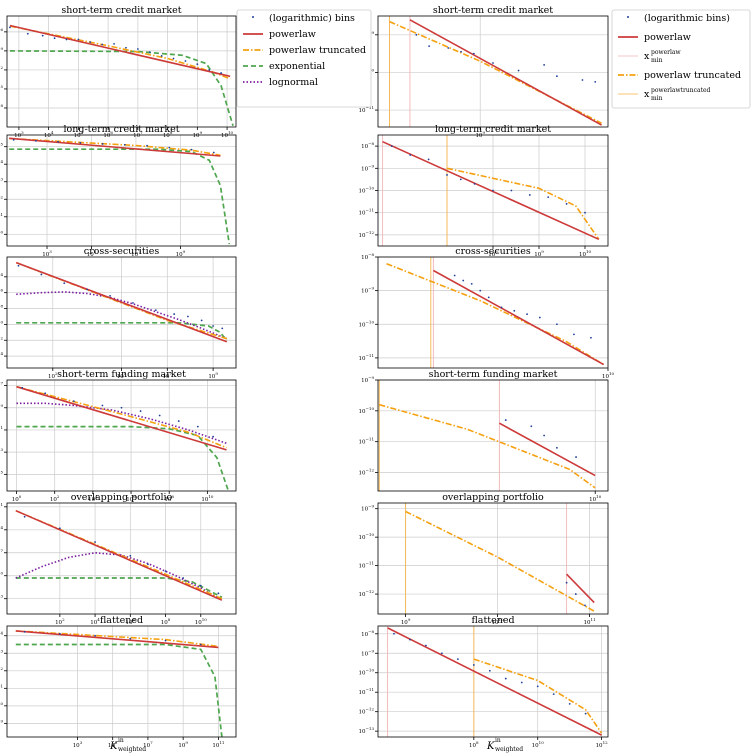 This screenshot has width=753, height=753. I want to click on y-tick-label: 10−18, so click(1, 107).